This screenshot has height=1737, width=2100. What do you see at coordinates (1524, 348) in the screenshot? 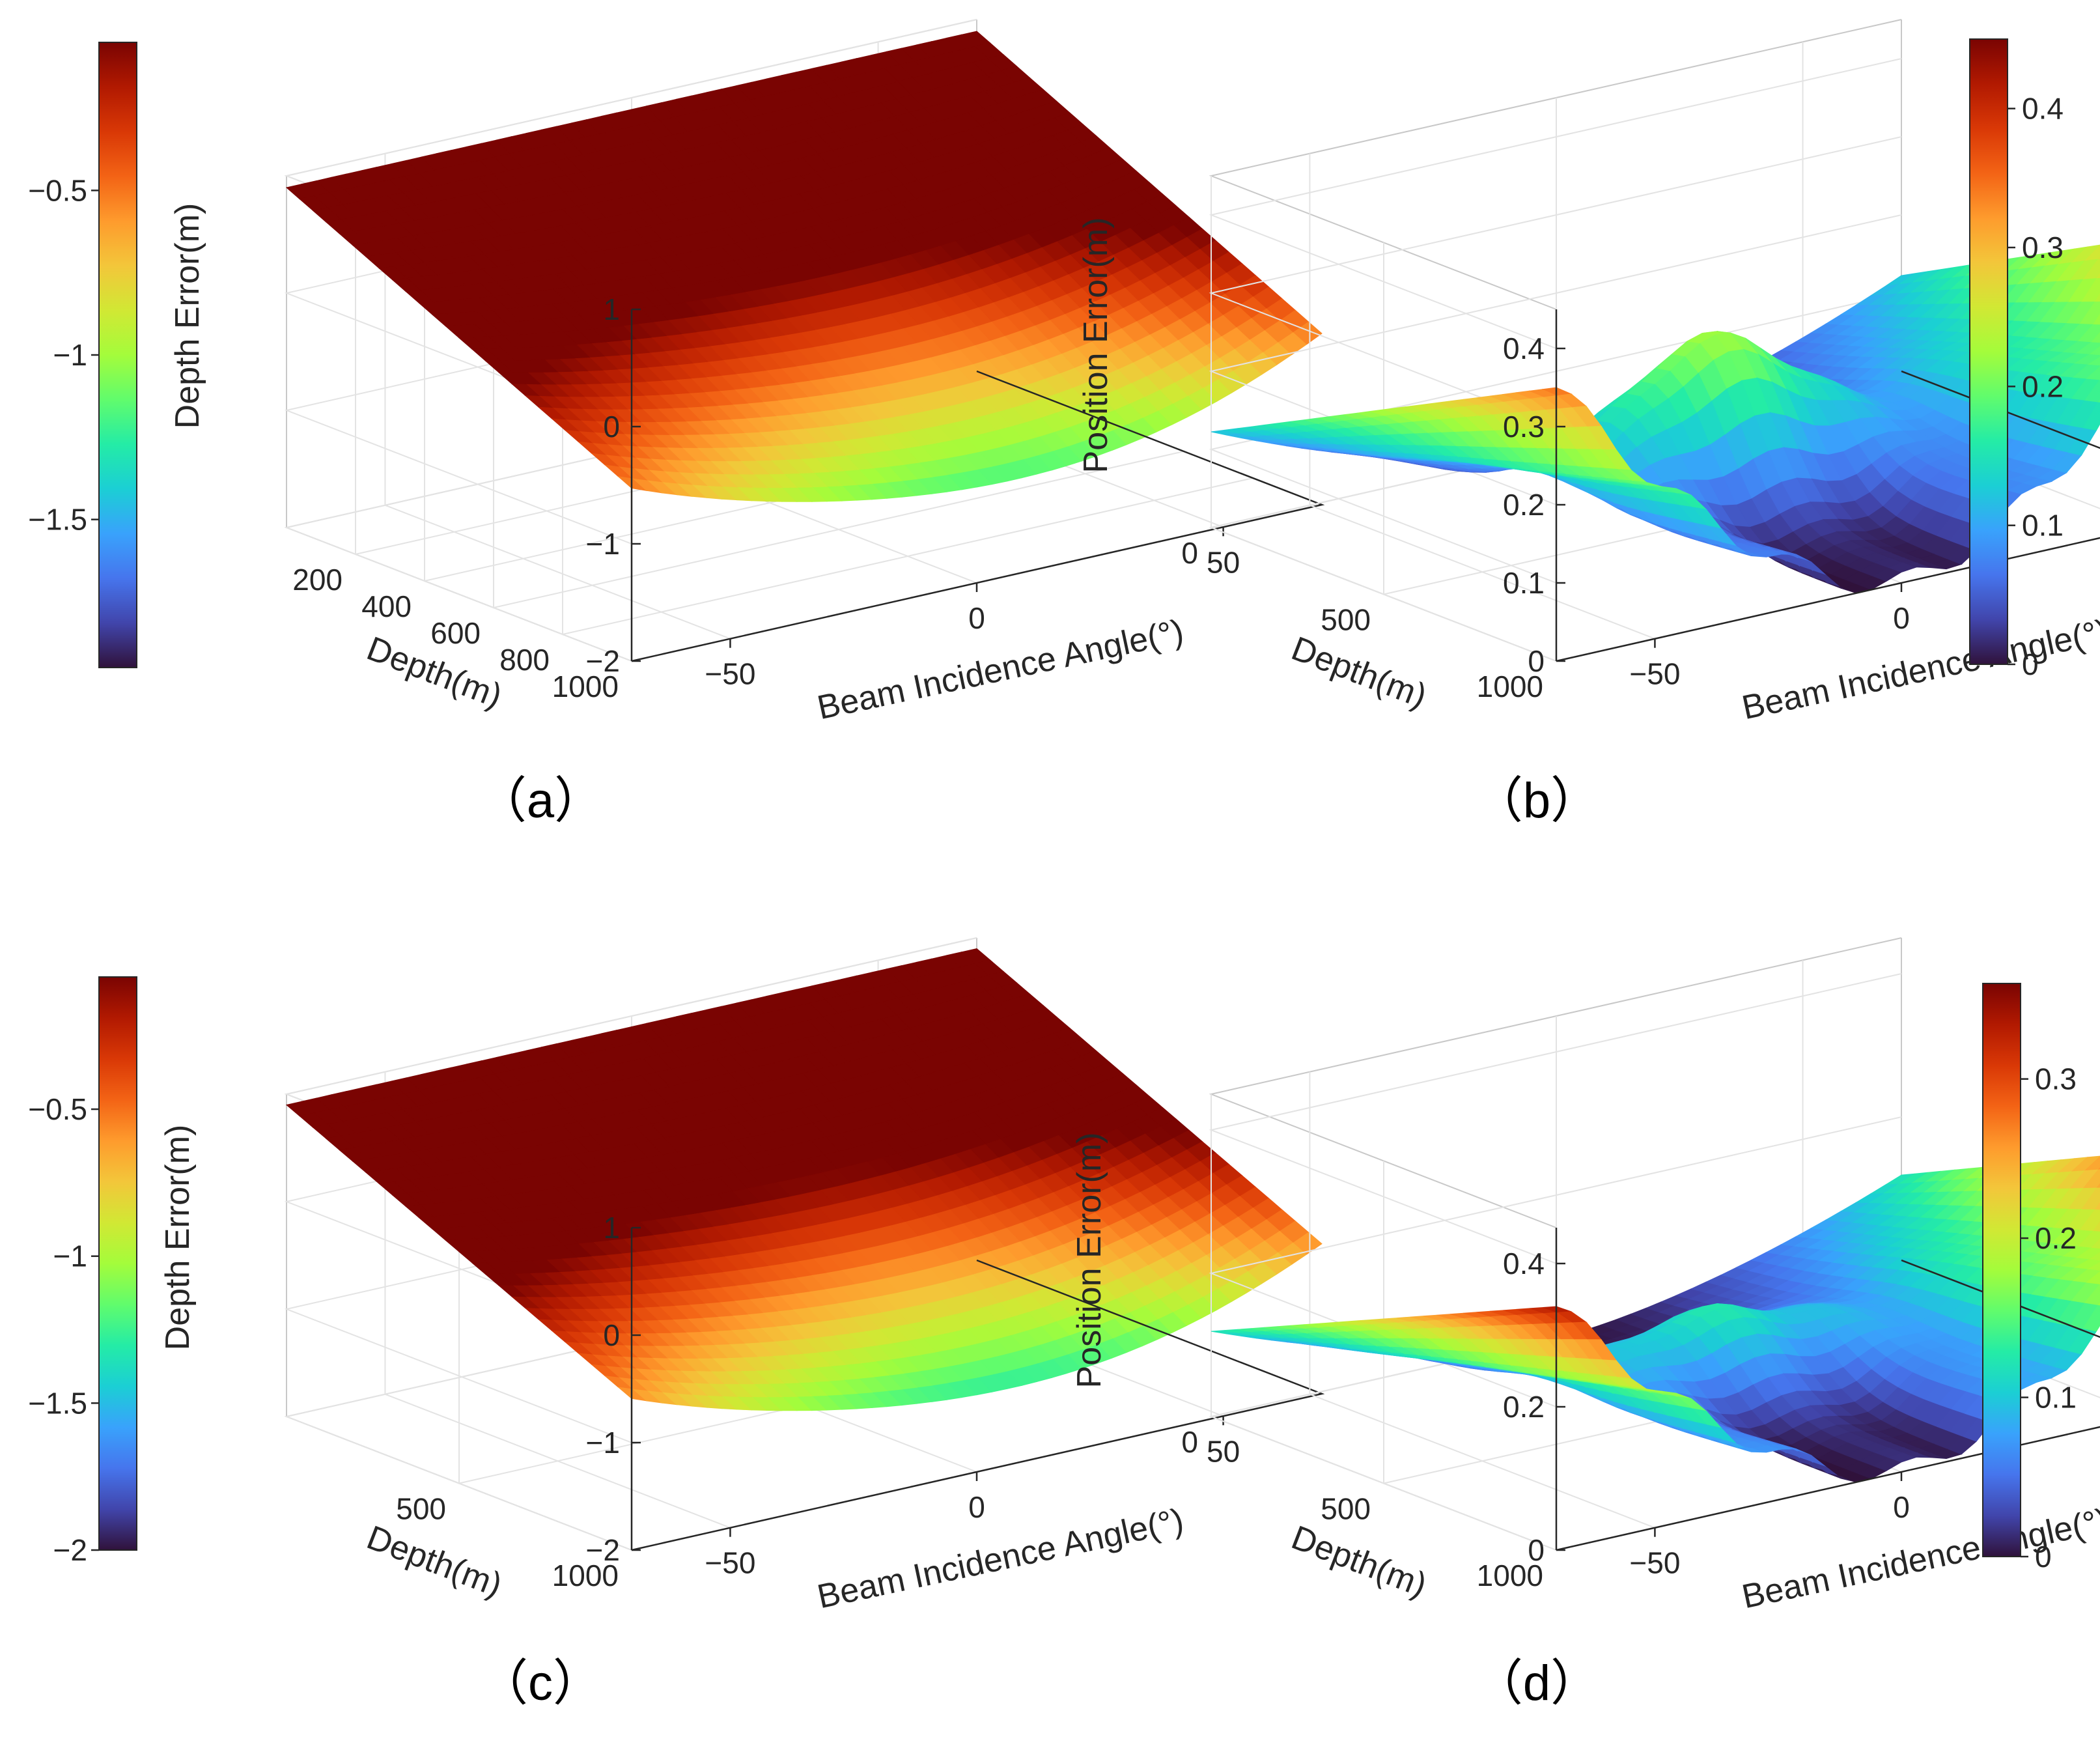
I see `z-tick-label: 0.4` at bounding box center [1524, 348].